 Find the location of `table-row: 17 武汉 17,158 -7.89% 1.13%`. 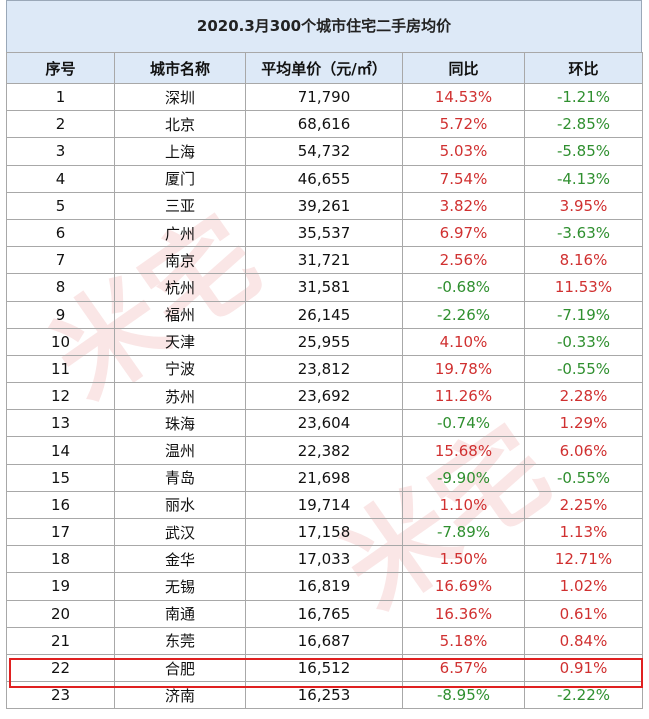

table-row: 17 武汉 17,158 -7.89% 1.13% is located at coordinates (324, 532).